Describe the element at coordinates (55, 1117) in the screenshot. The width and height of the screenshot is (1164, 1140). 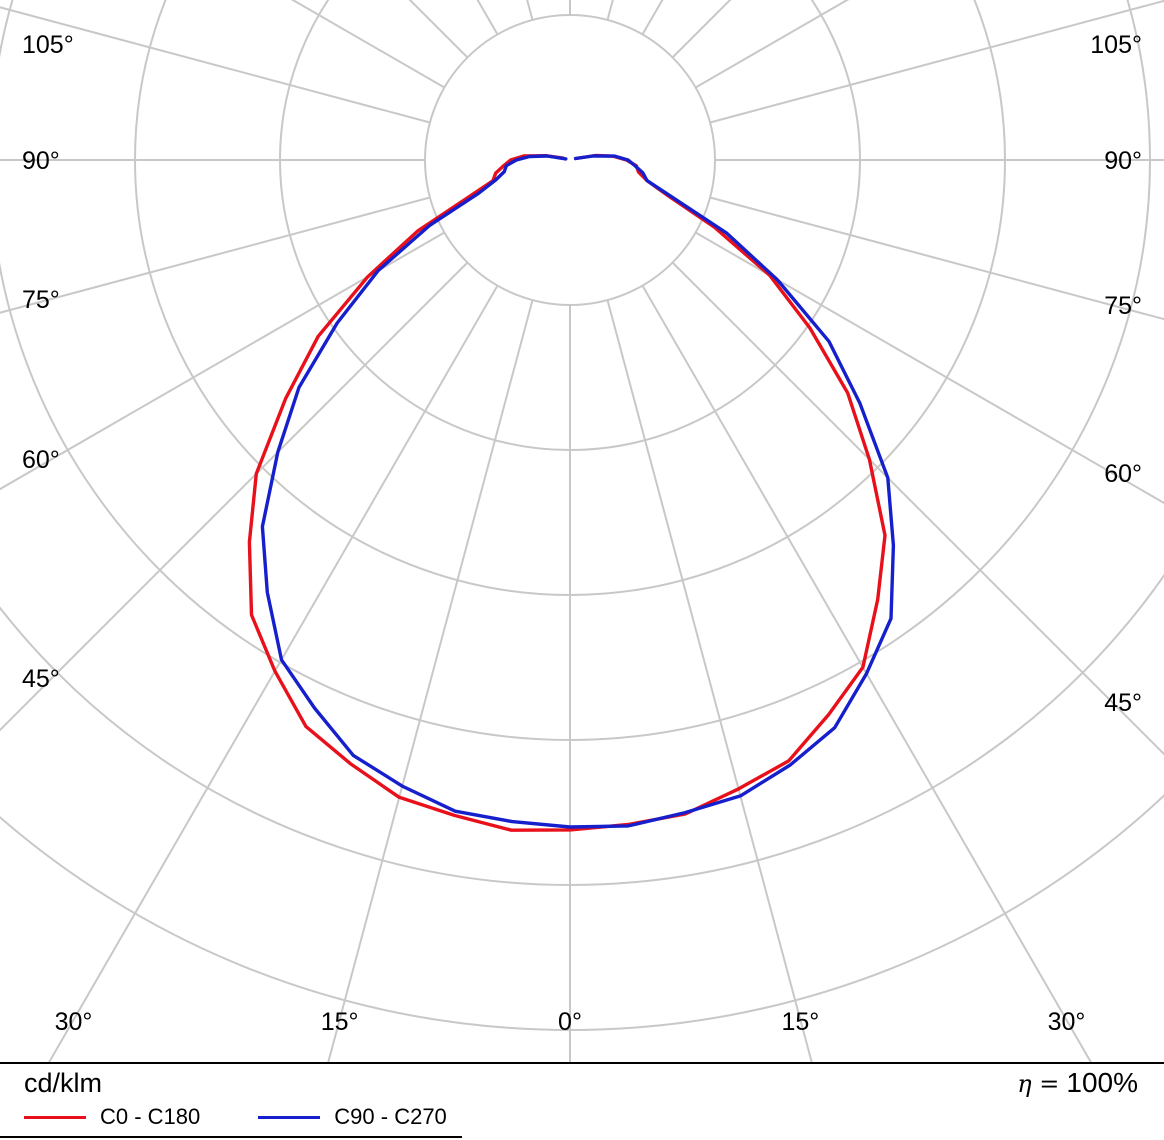
I see `legend-line-red` at that location.